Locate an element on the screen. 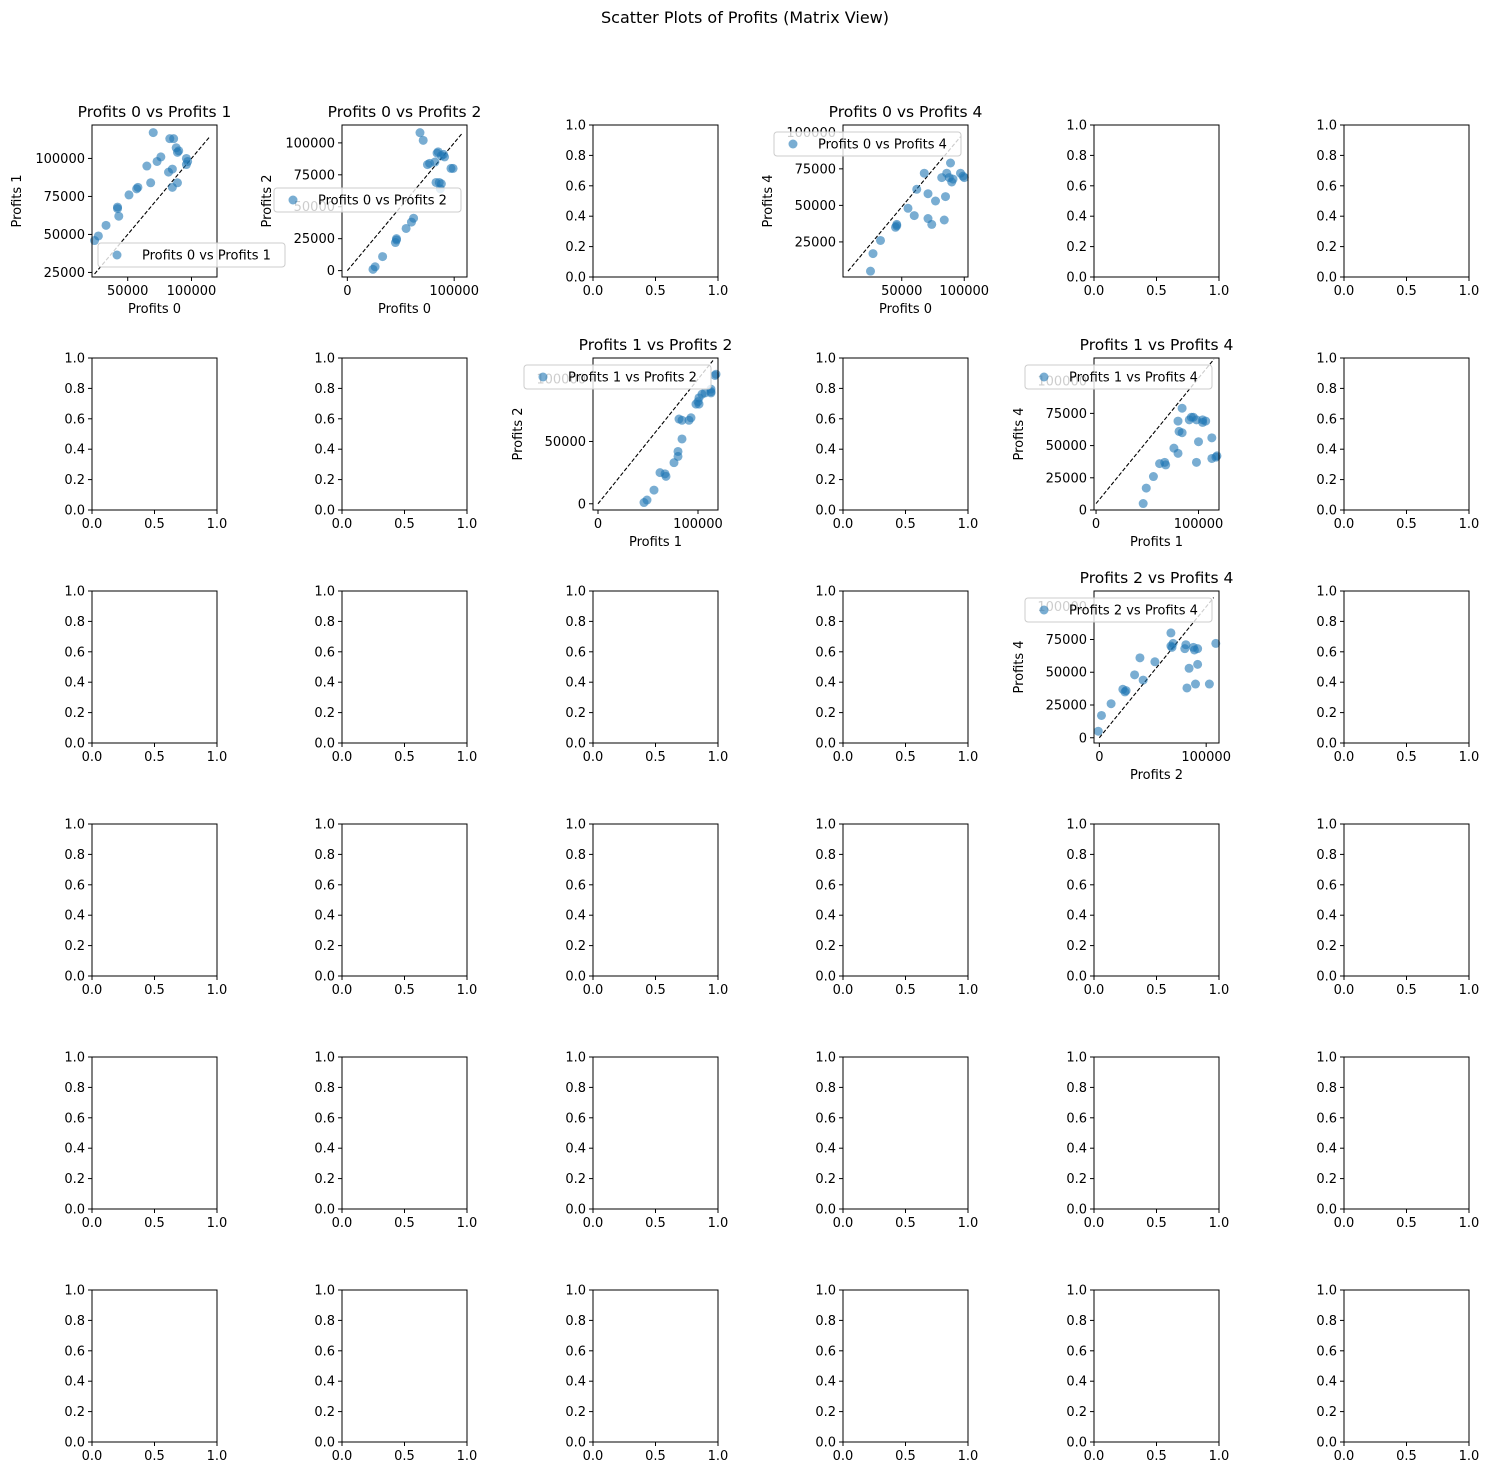  subplot-r3-c2: 0.0 0.2 0.4 0.6 0.8 1.0 0.0 0.5 1.0 is located at coordinates (646, 908).